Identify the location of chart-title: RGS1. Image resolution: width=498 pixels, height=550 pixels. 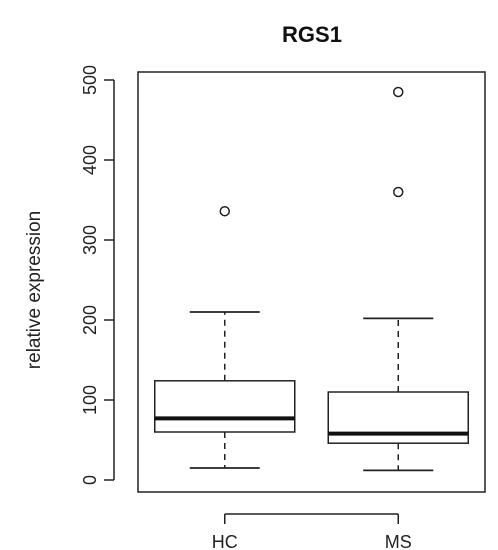
(312, 34).